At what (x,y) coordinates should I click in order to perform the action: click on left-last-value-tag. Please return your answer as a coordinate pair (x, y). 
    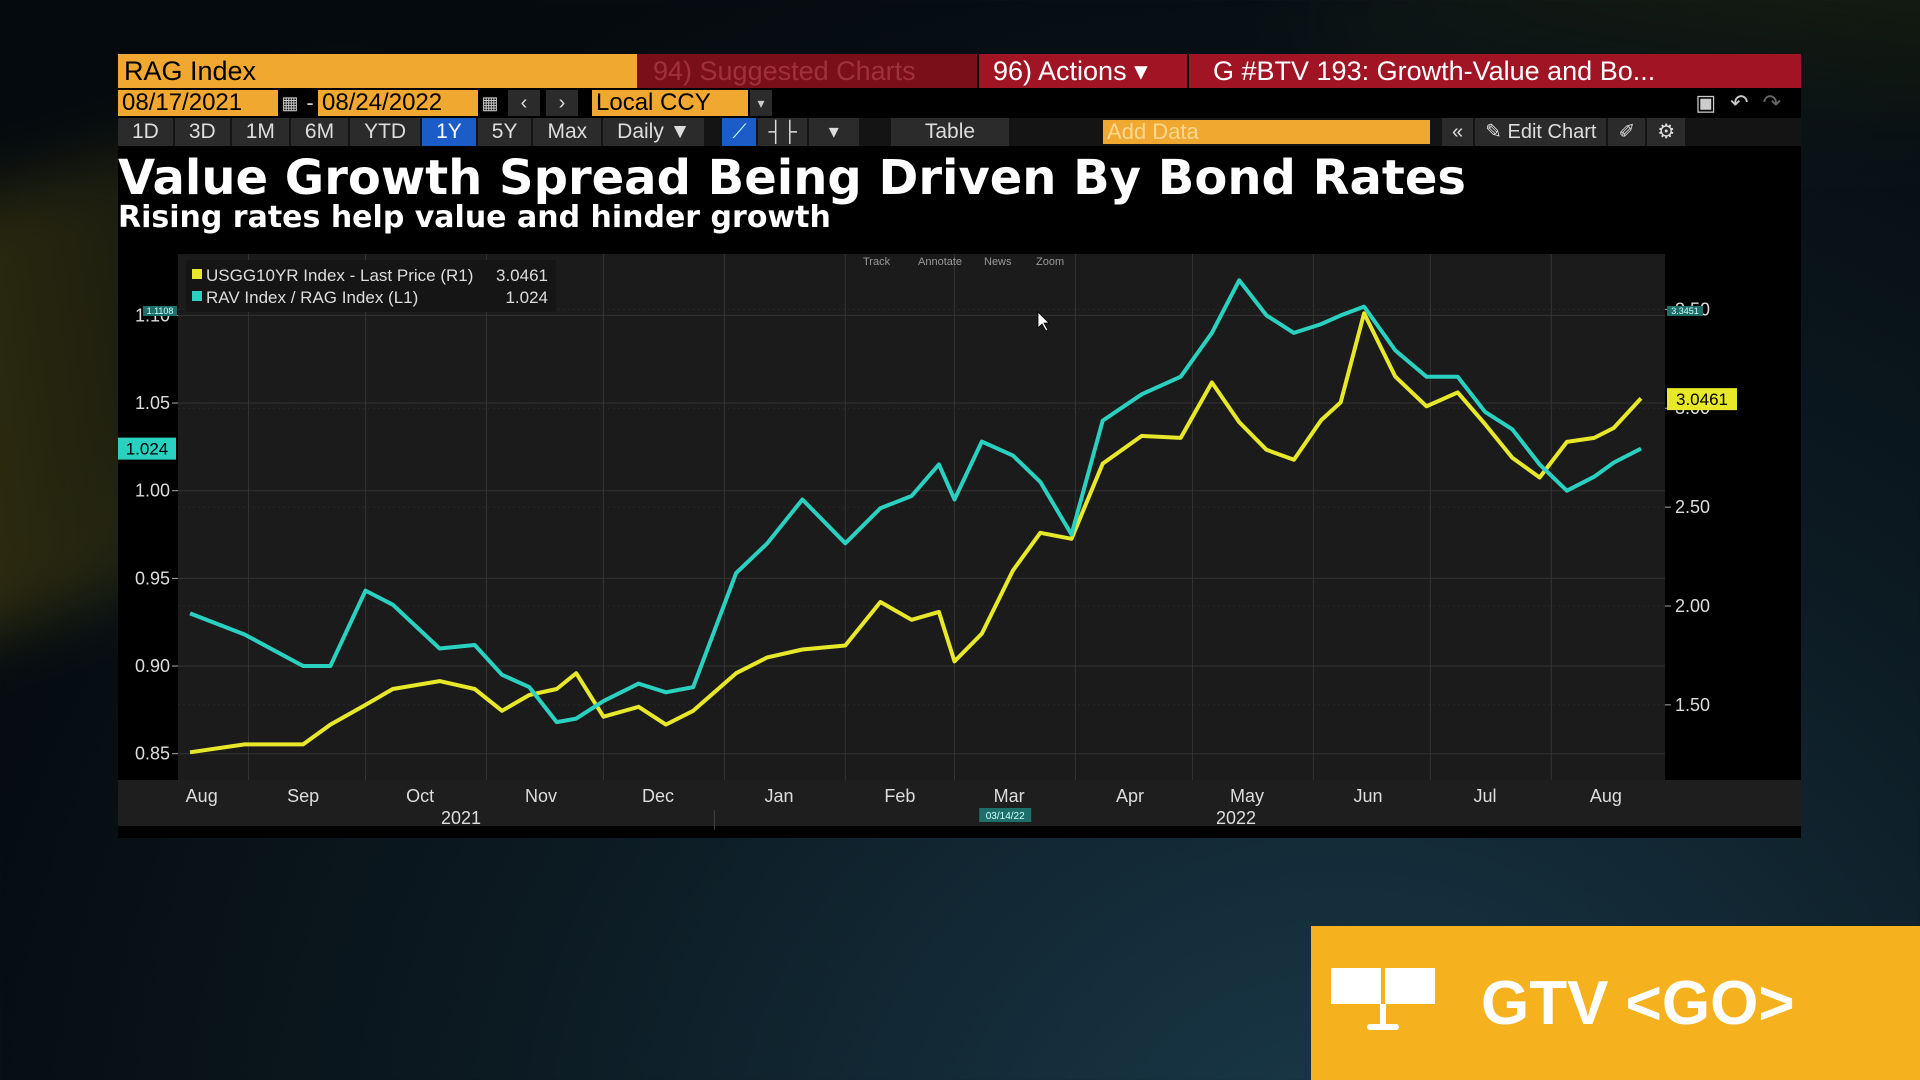
    Looking at the image, I should click on (147, 448).